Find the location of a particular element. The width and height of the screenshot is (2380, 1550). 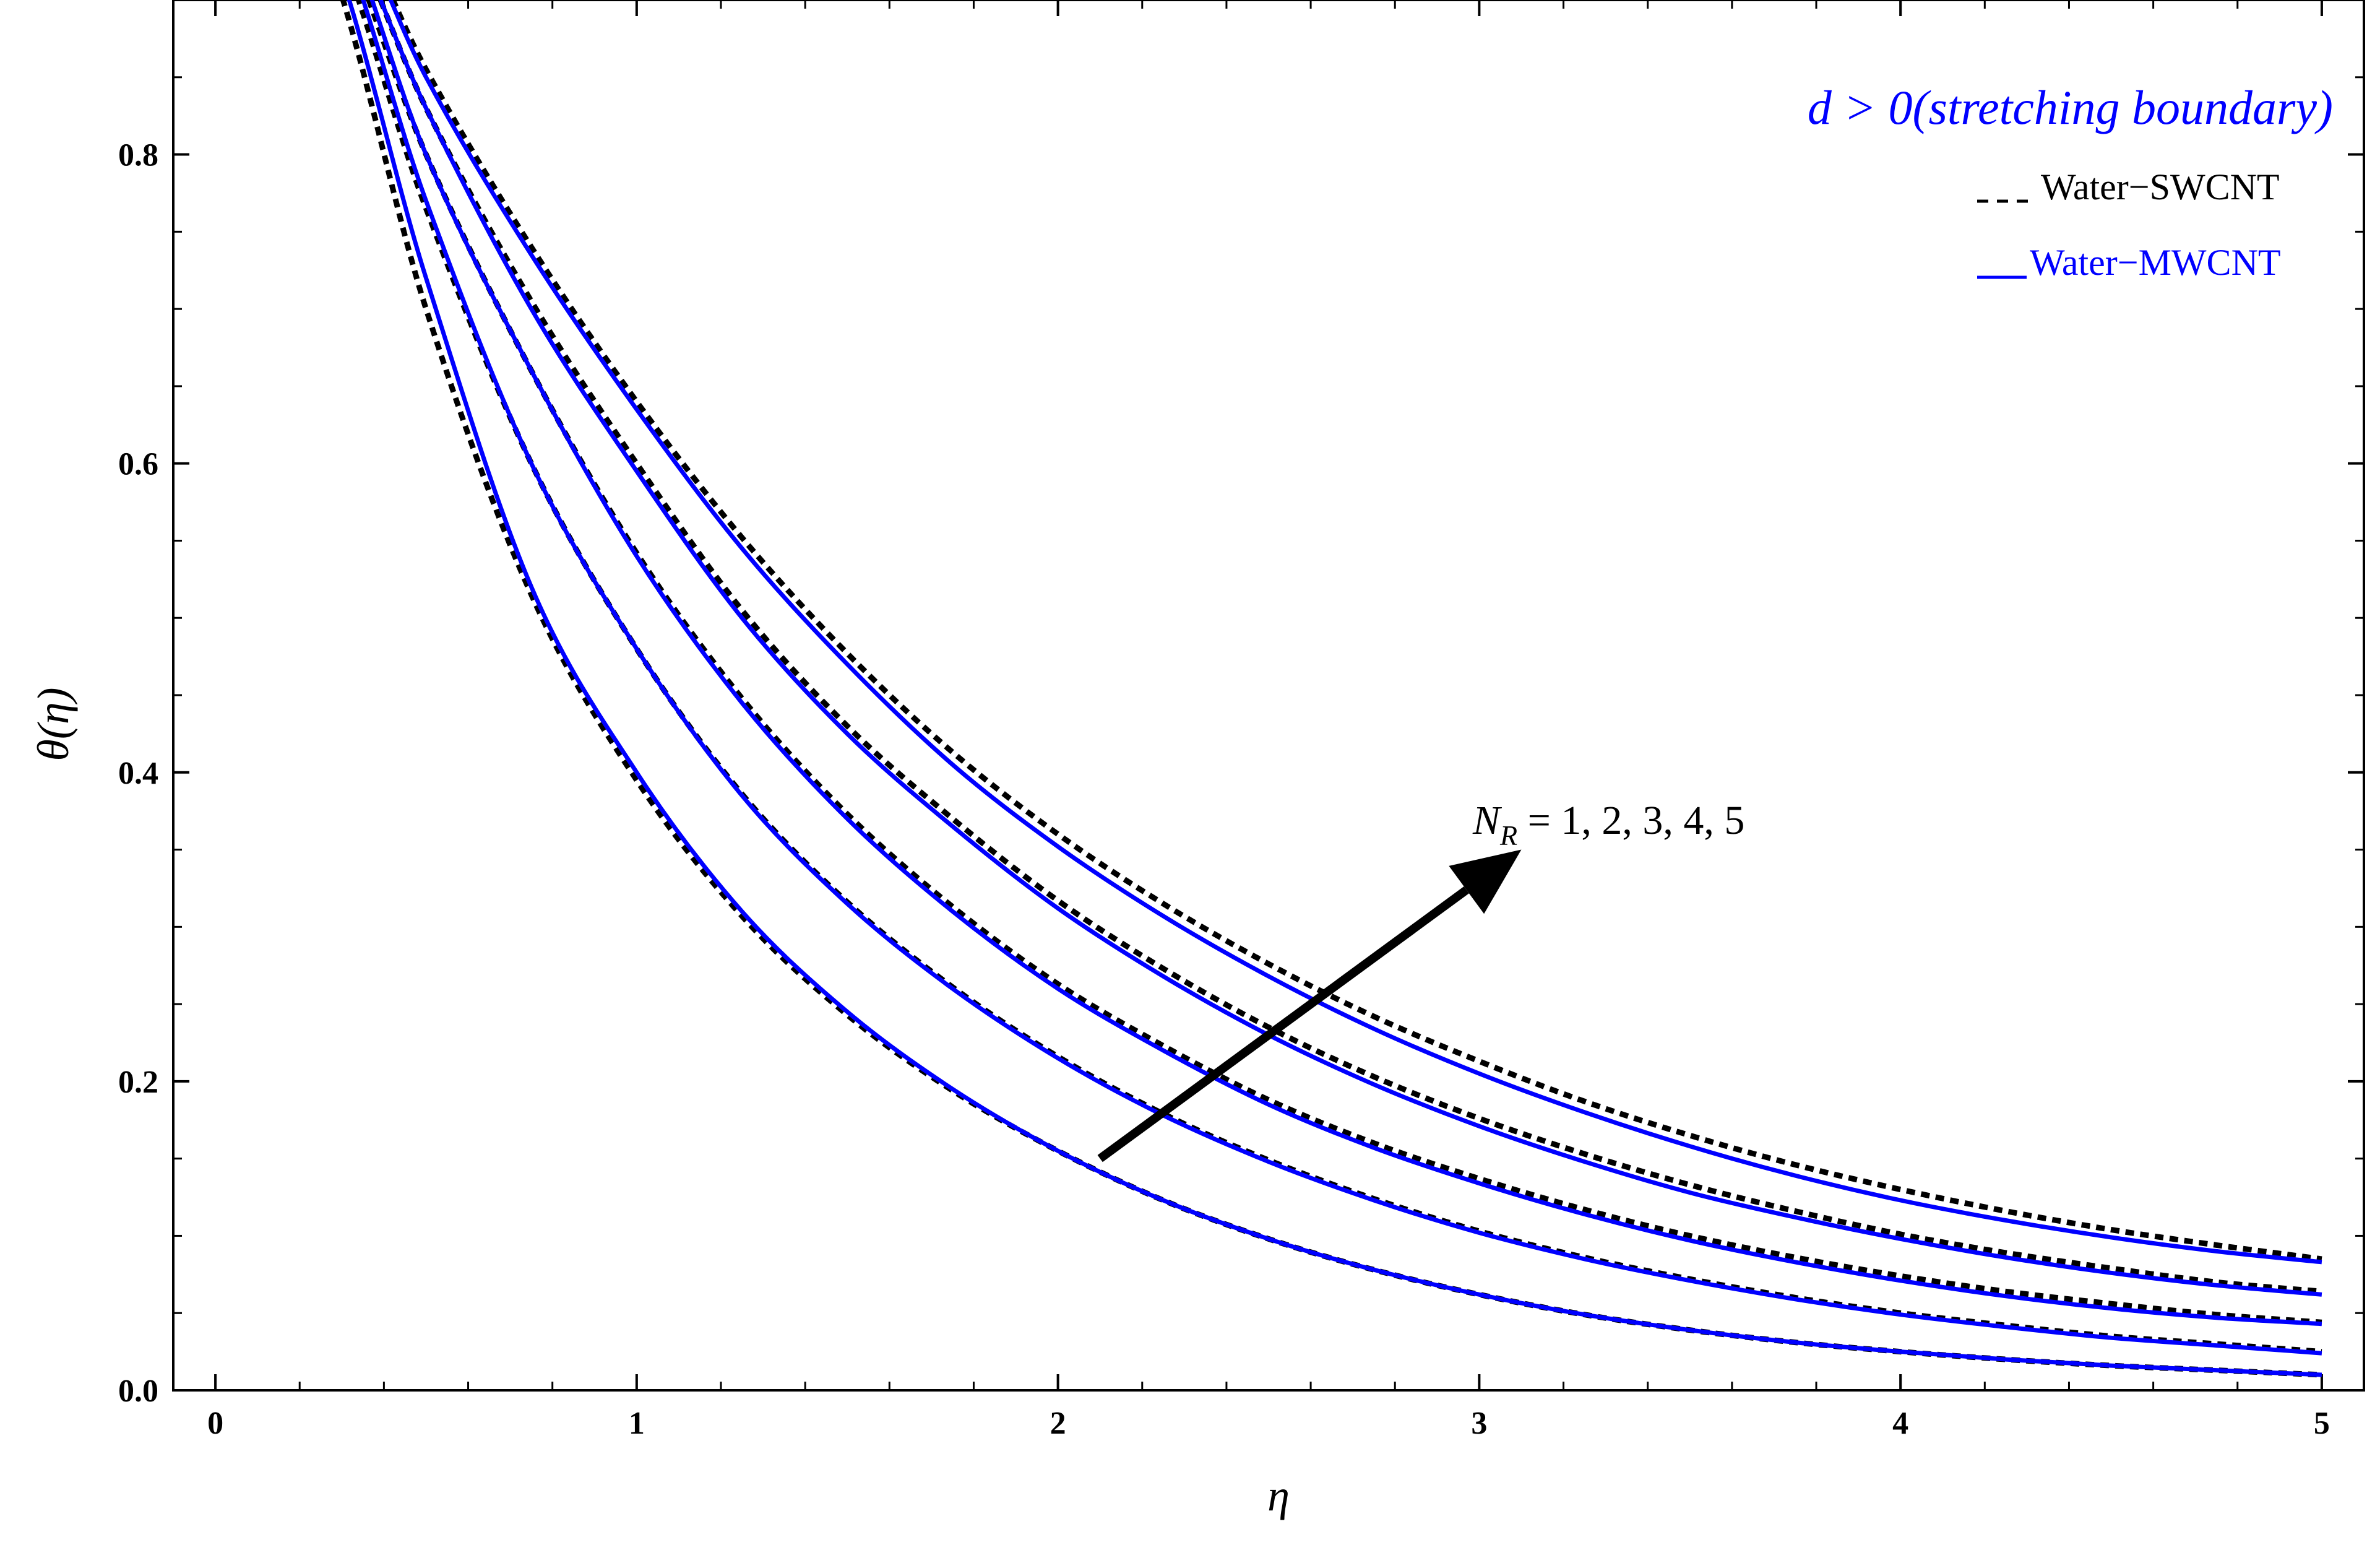

x-tick-label: 1 is located at coordinates (637, 1423).